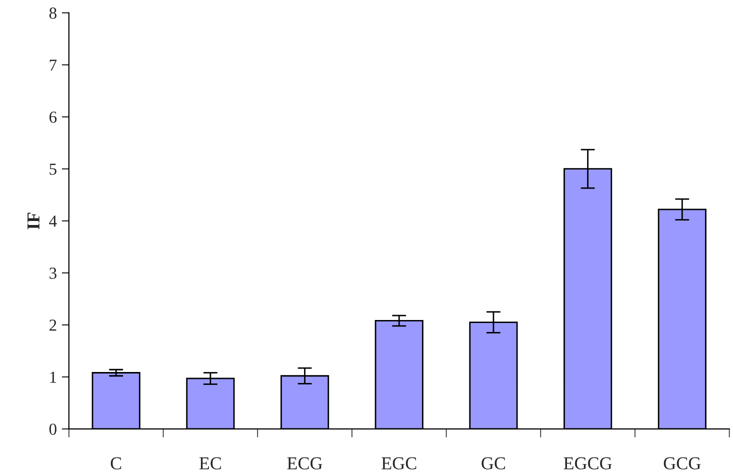 The width and height of the screenshot is (733, 475). I want to click on y-tick-label: 3, so click(53, 273).